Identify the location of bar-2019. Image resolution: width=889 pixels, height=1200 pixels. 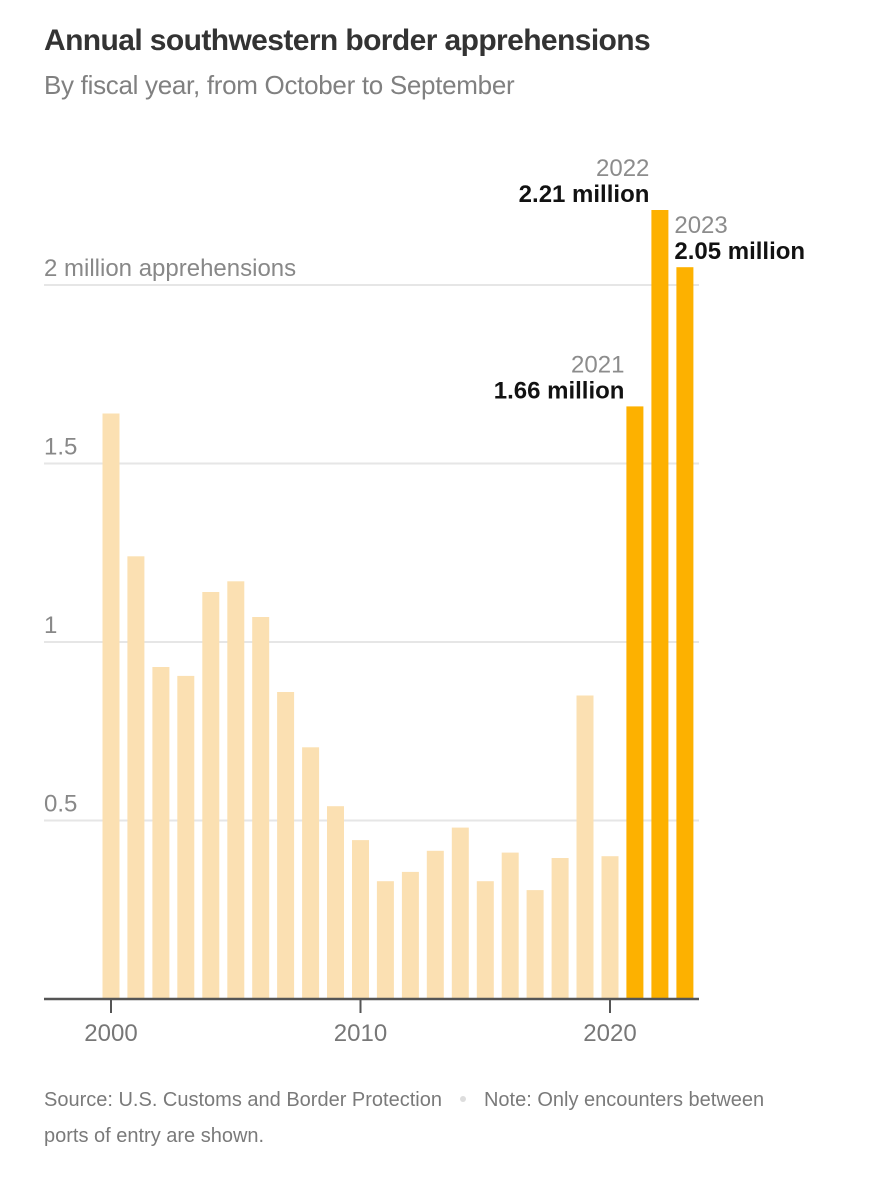
(585, 847).